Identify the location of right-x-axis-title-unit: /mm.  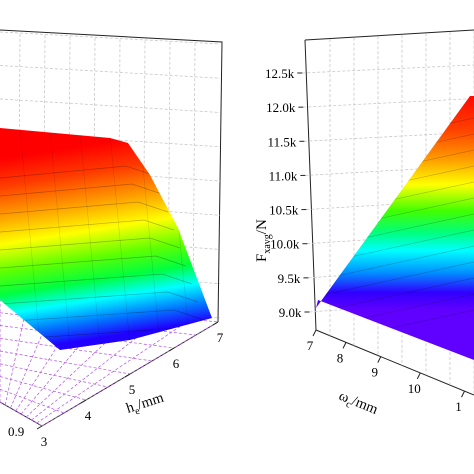
(364, 405).